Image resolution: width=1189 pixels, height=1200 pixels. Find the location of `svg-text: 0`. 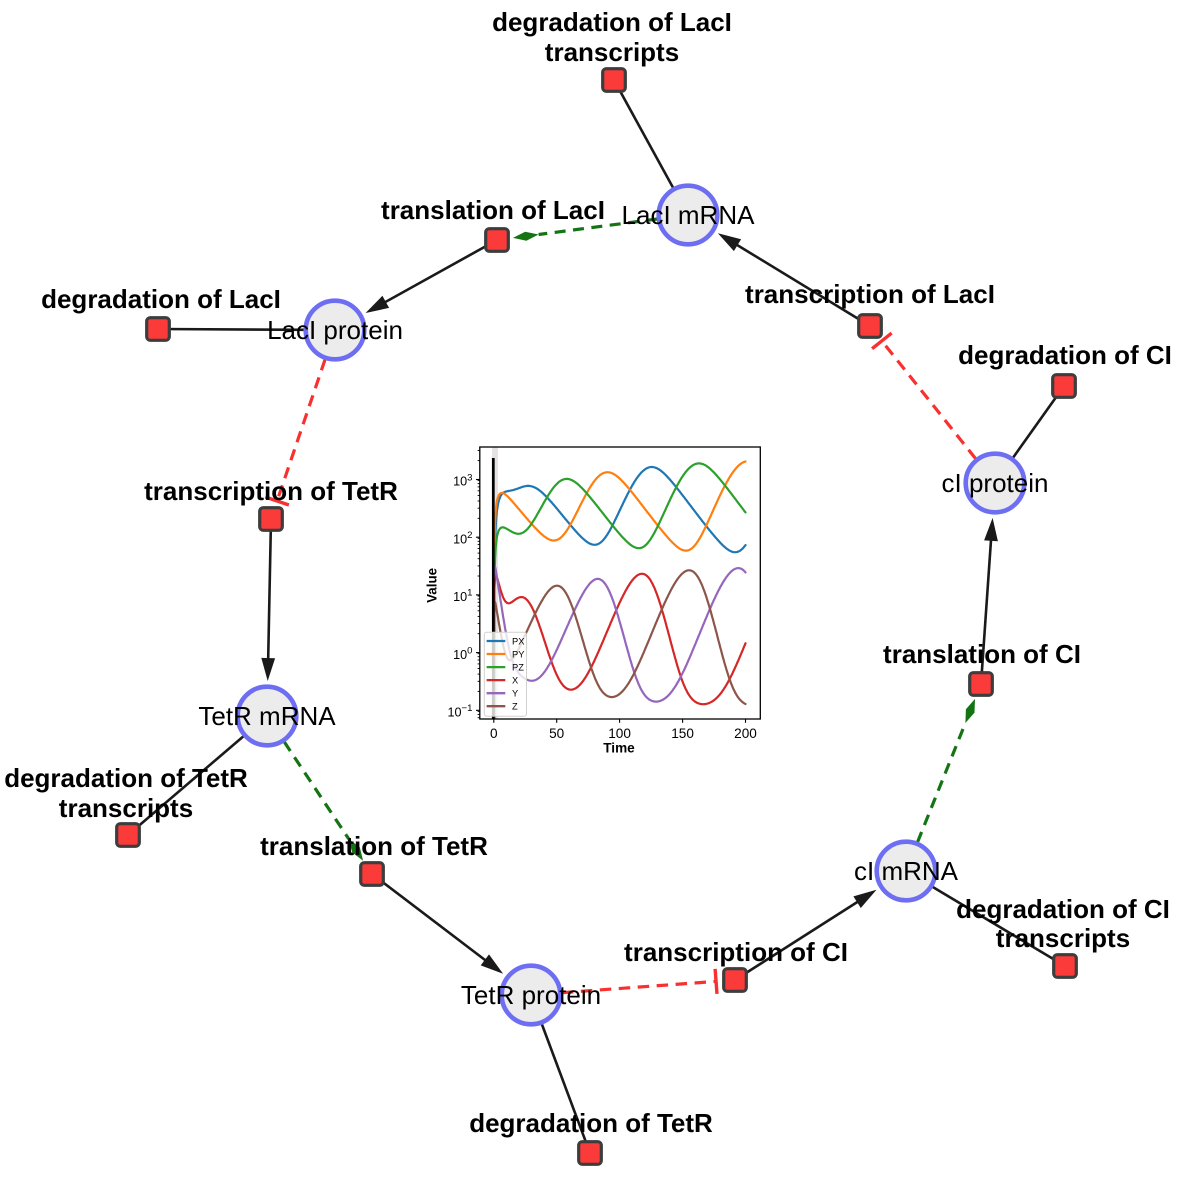

svg-text: 0 is located at coordinates (494, 733).